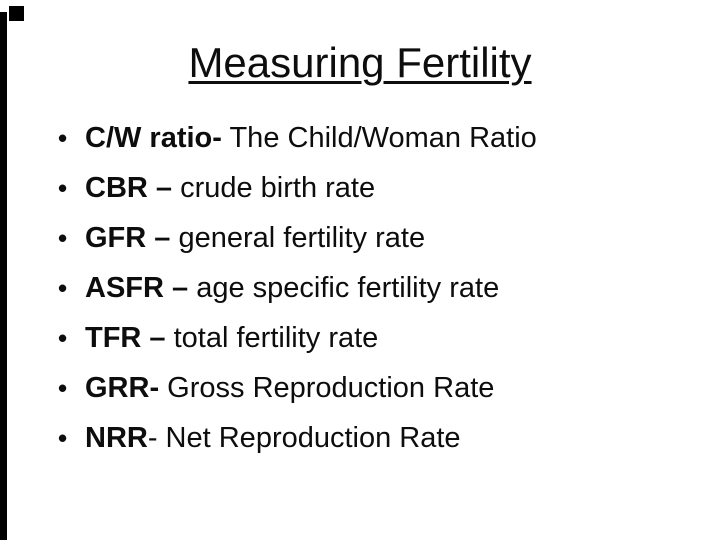 The height and width of the screenshot is (540, 720). What do you see at coordinates (274, 187) in the screenshot?
I see `bullet-definition: crude birth rate` at bounding box center [274, 187].